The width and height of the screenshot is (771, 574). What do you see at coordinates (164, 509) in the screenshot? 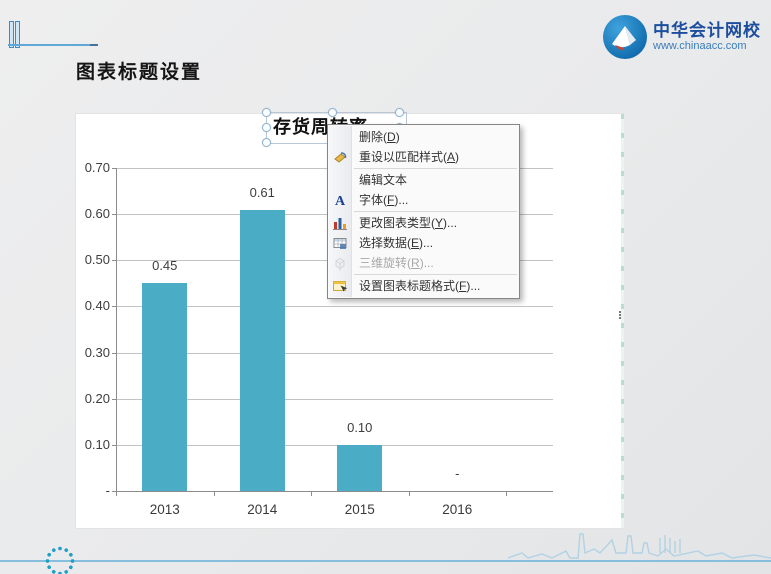
I see `x-axis-category-label: 2013` at bounding box center [164, 509].